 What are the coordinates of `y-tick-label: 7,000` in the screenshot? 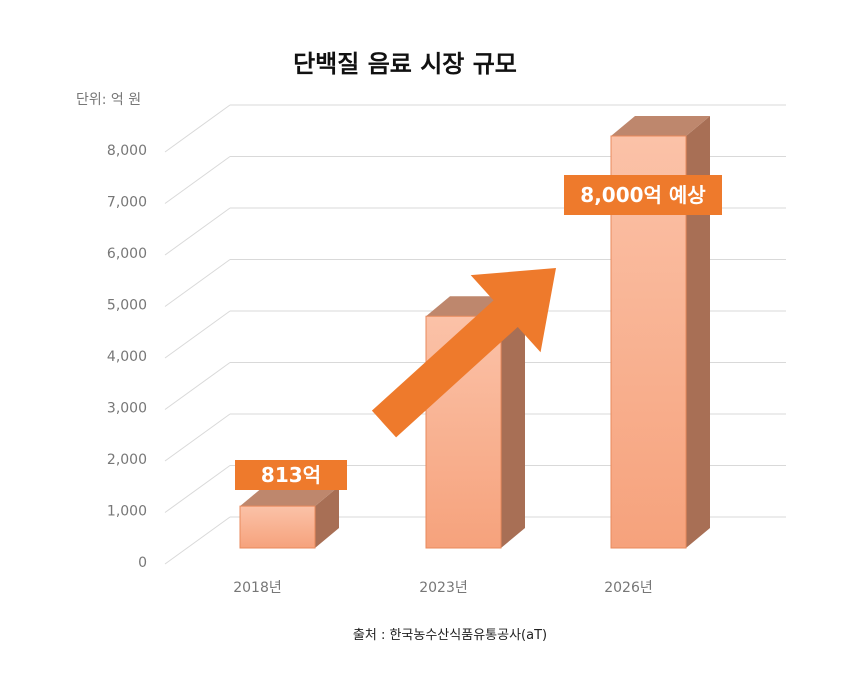 It's located at (127, 203).